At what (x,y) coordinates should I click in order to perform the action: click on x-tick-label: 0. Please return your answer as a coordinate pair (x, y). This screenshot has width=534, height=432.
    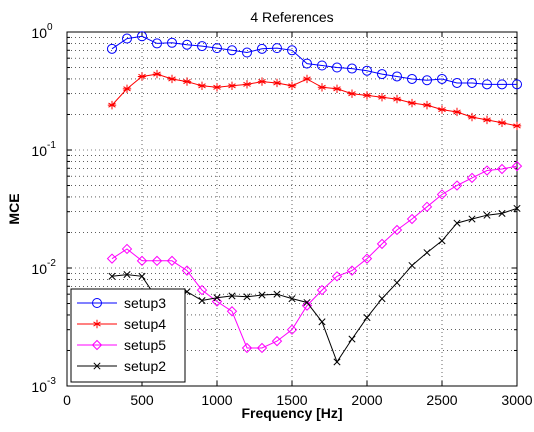
    Looking at the image, I should click on (67, 400).